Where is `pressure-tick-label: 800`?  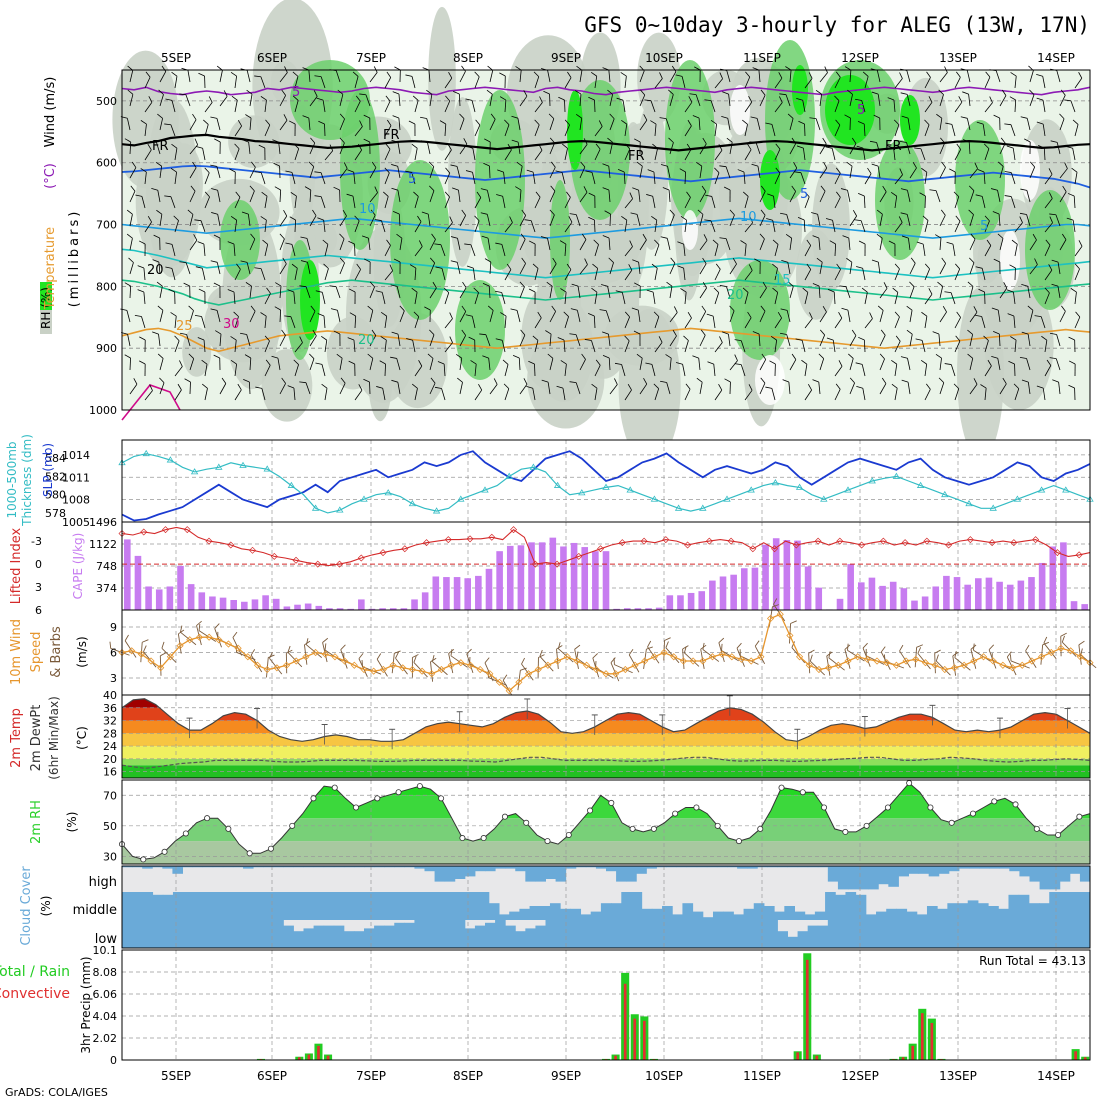 pressure-tick-label: 800 is located at coordinates (106, 286).